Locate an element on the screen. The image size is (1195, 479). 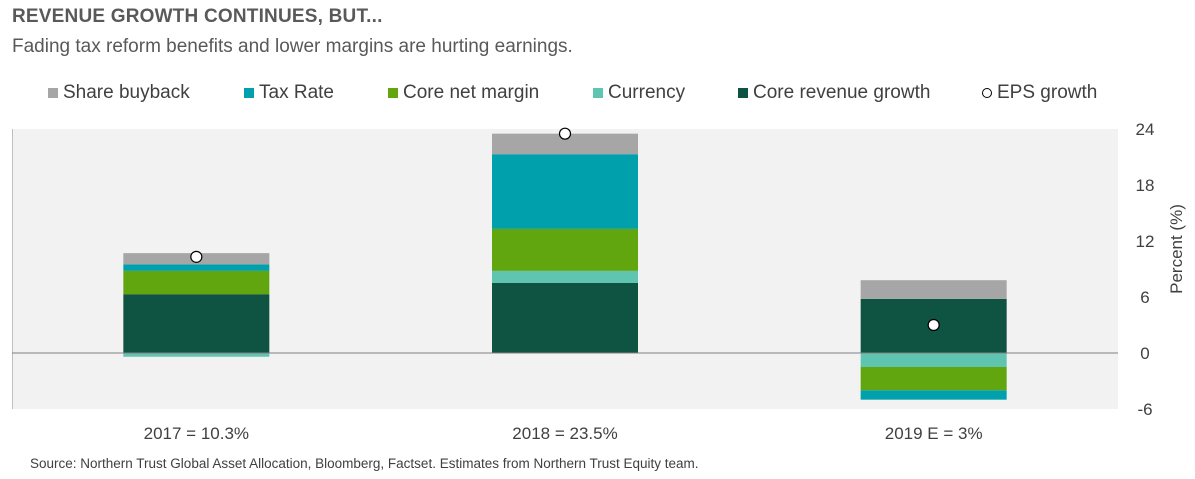
legend-item-core-net-margin: Core net margin is located at coordinates (463, 93).